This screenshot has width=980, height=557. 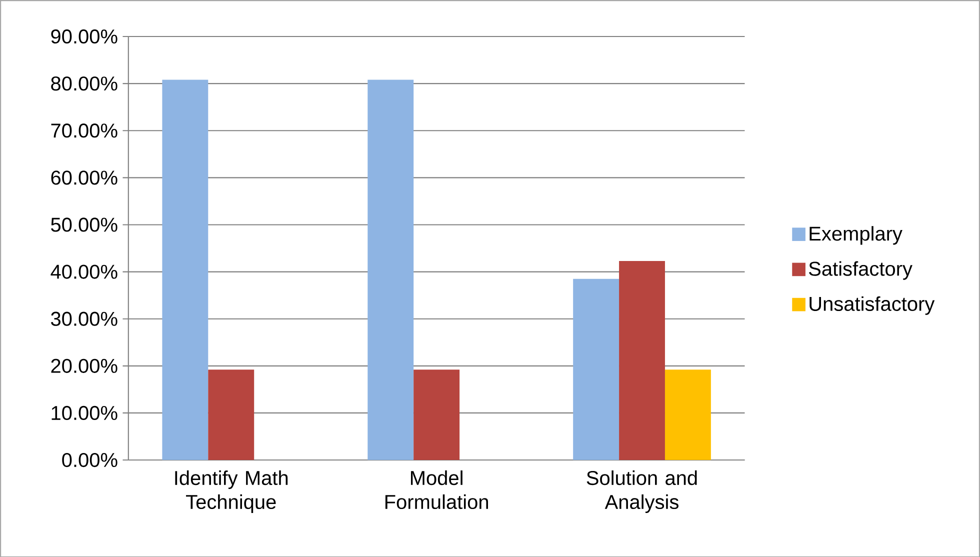 I want to click on y-tick-label: 0.00%, so click(x=90, y=459).